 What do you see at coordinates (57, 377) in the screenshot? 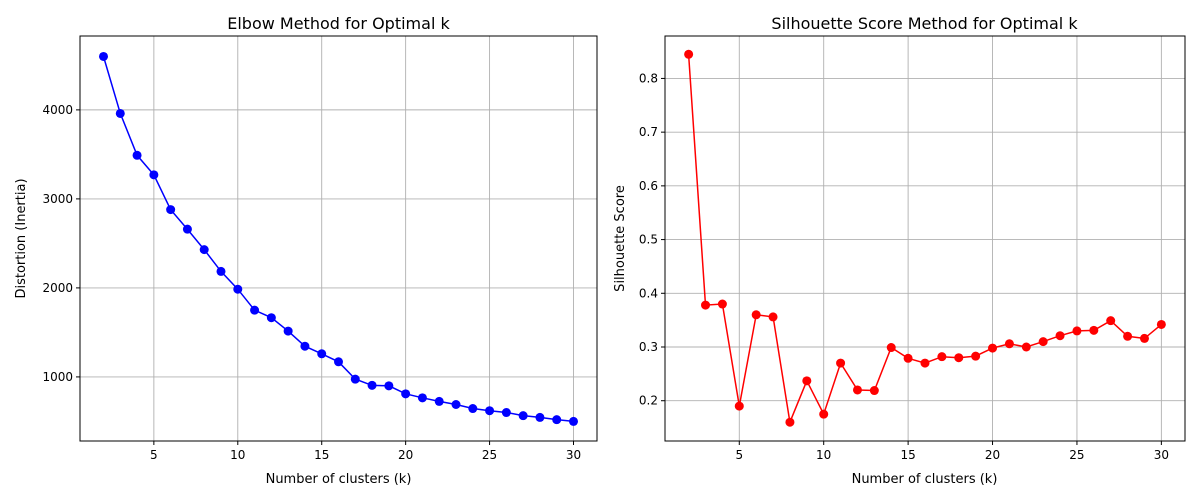
I see `y-tick-label: 1000` at bounding box center [57, 377].